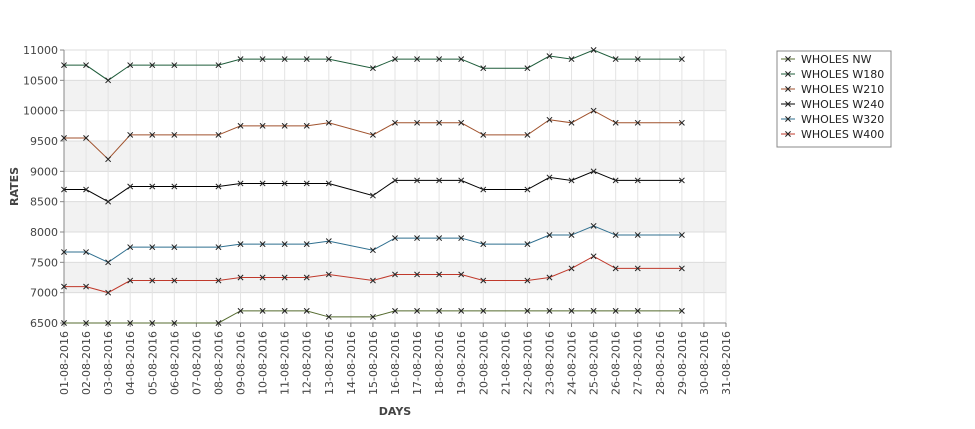 This screenshot has width=975, height=429. I want to click on x-tick-label: 29-08-2016, so click(682, 363).